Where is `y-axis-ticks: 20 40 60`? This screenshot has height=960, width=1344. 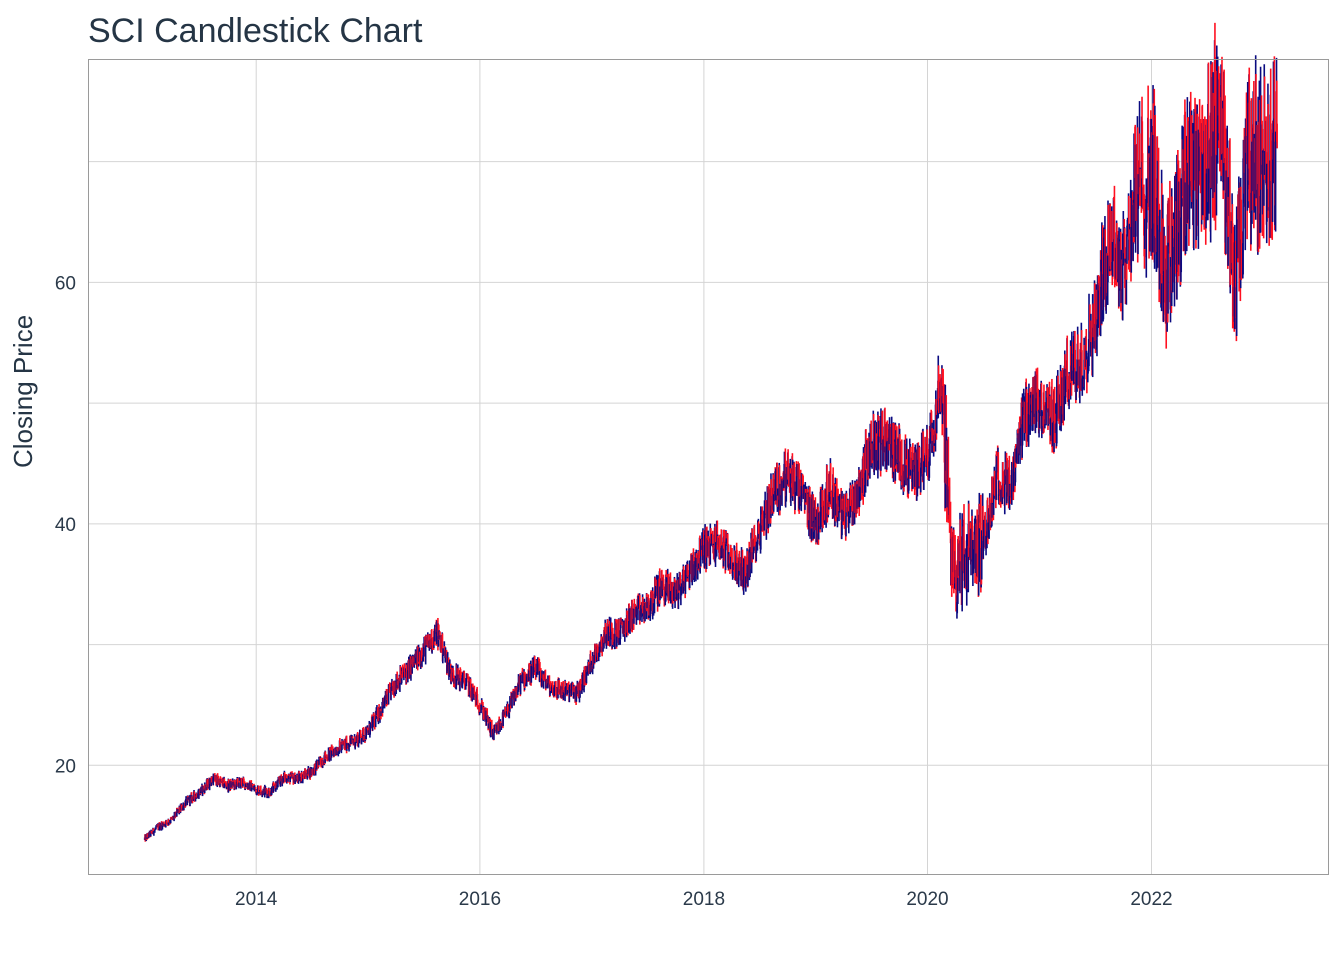
y-axis-ticks: 20 40 60 is located at coordinates (65, 525).